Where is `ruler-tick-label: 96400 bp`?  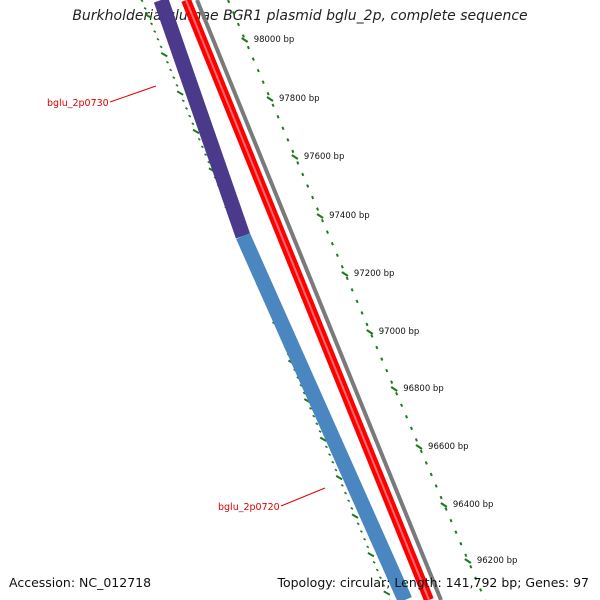
ruler-tick-label: 96400 bp is located at coordinates (473, 505).